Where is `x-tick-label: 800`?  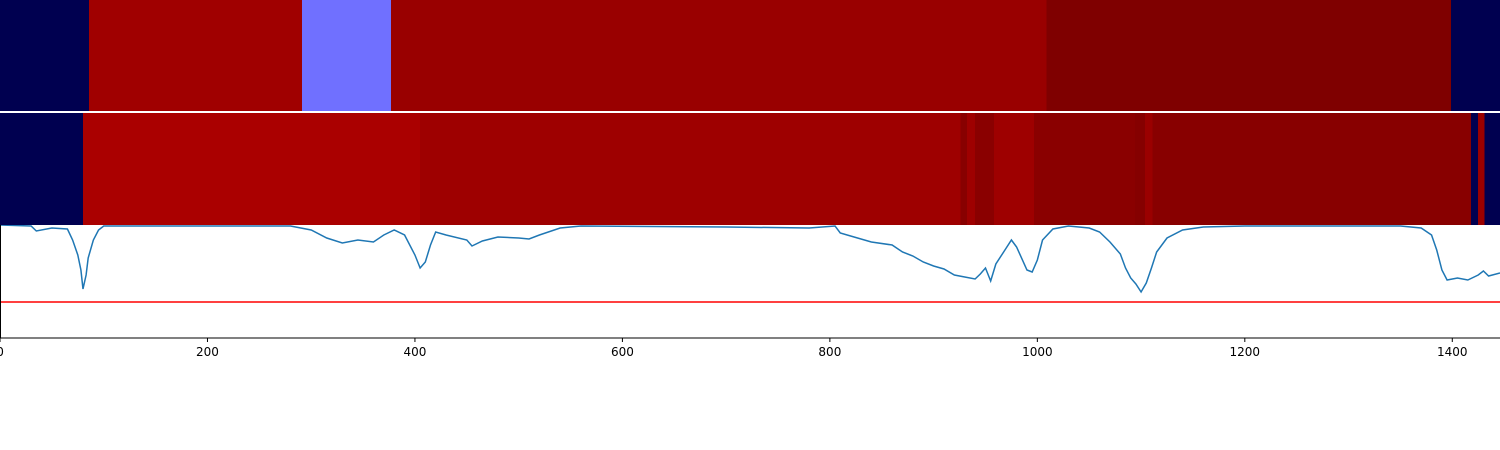
x-tick-label: 800 is located at coordinates (829, 352).